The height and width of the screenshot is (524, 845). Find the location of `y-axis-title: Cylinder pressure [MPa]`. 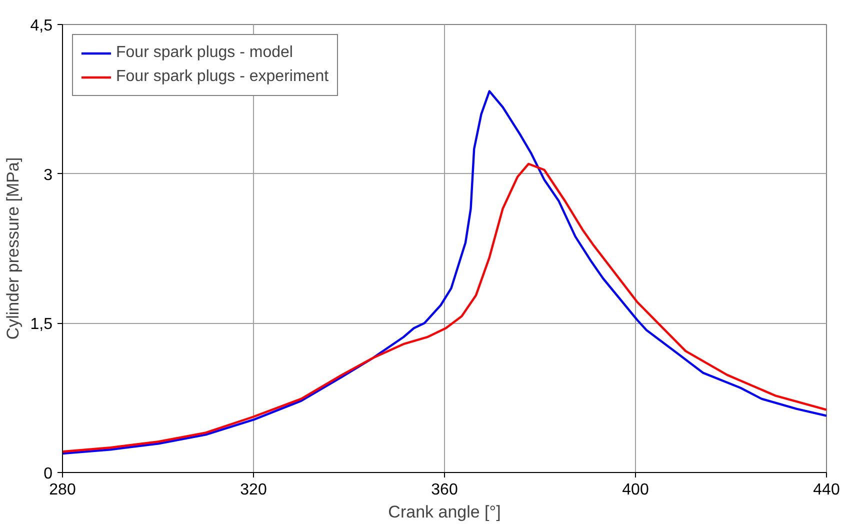

y-axis-title: Cylinder pressure [MPa] is located at coordinates (12, 248).